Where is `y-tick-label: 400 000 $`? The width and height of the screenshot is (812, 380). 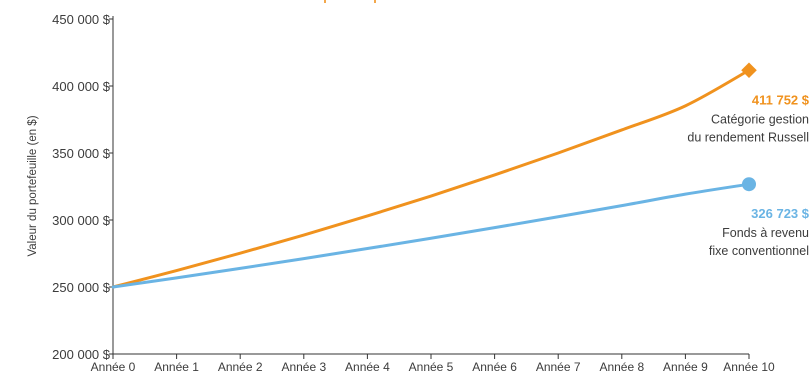
y-tick-label: 400 000 $ is located at coordinates (81, 86).